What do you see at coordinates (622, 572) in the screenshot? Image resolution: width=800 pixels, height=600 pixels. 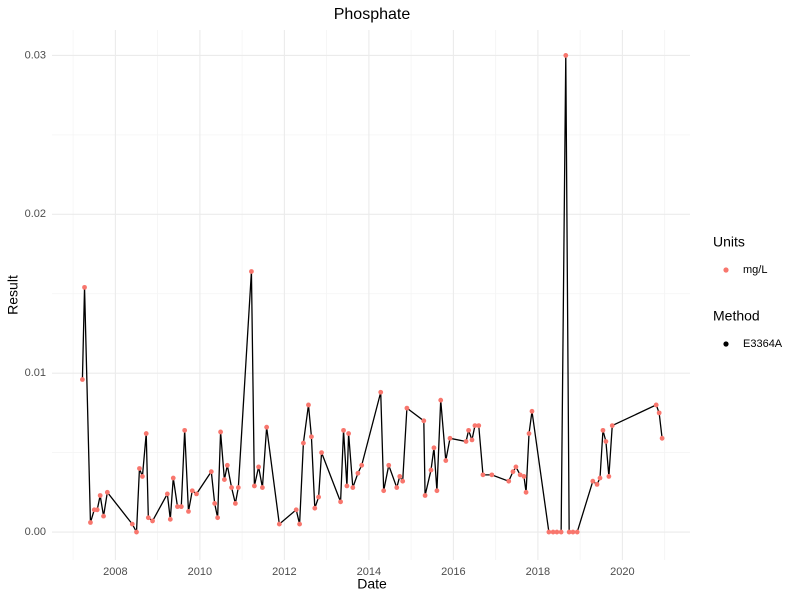 I see `x-tick-label: 2020` at bounding box center [622, 572].